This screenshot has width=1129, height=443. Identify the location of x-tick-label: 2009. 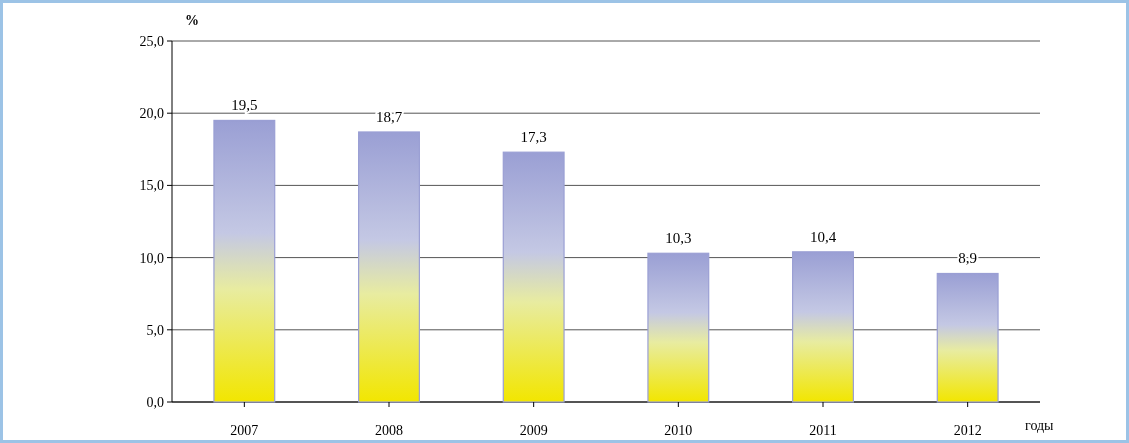
(533, 430).